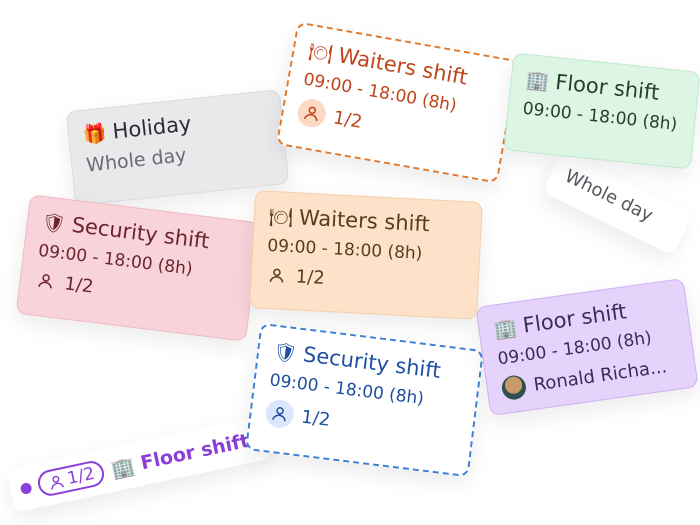 This screenshot has height=525, width=700. I want to click on floor-shift-pill: 1/2 🏢 Floor shift, so click(139, 464).